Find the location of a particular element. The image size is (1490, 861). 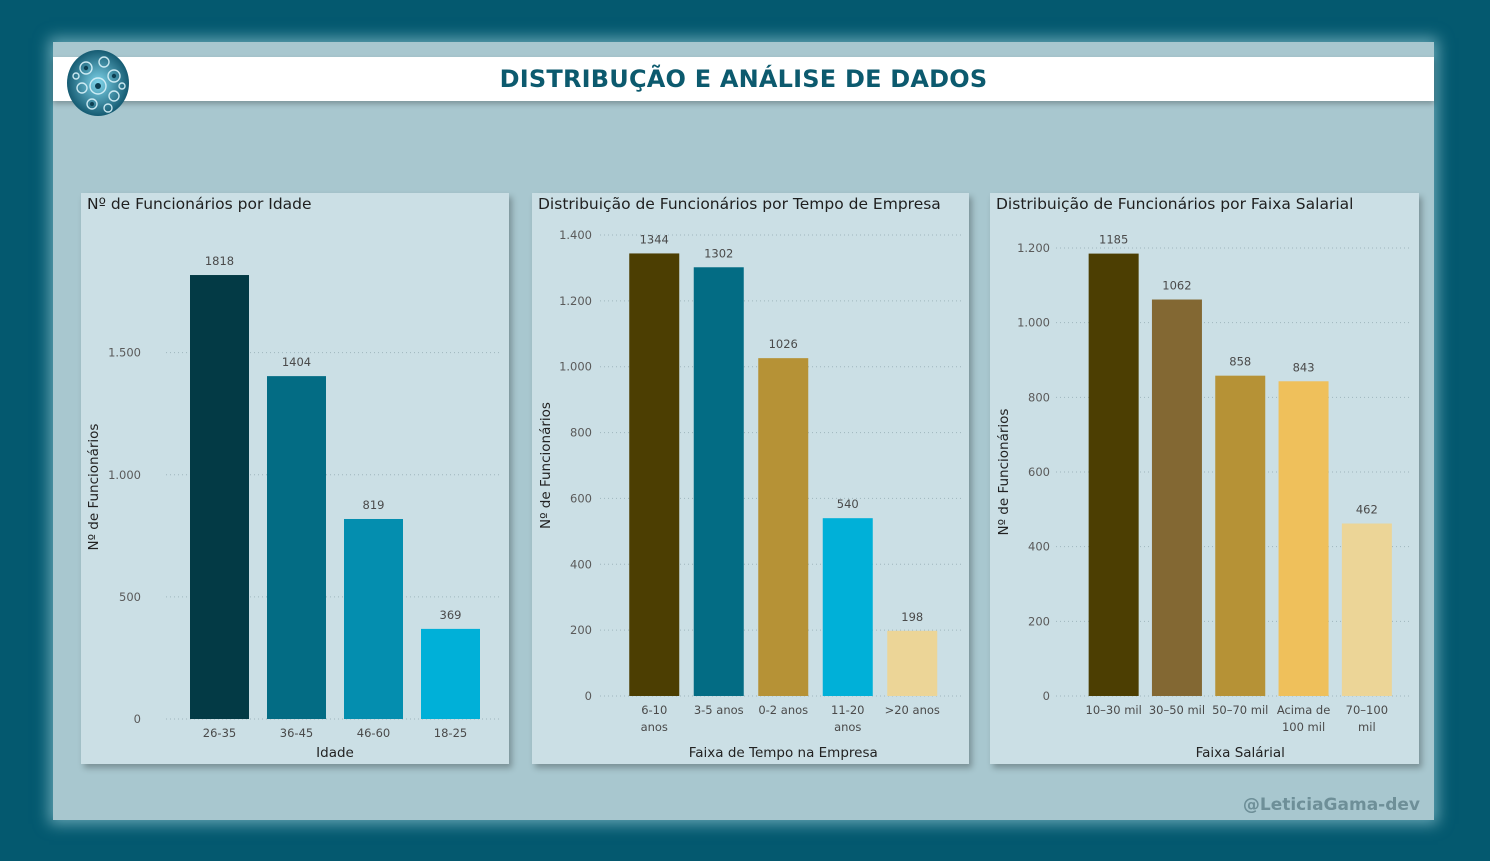

x-axis-title: Faixa de Tempo na Empresa is located at coordinates (783, 753).